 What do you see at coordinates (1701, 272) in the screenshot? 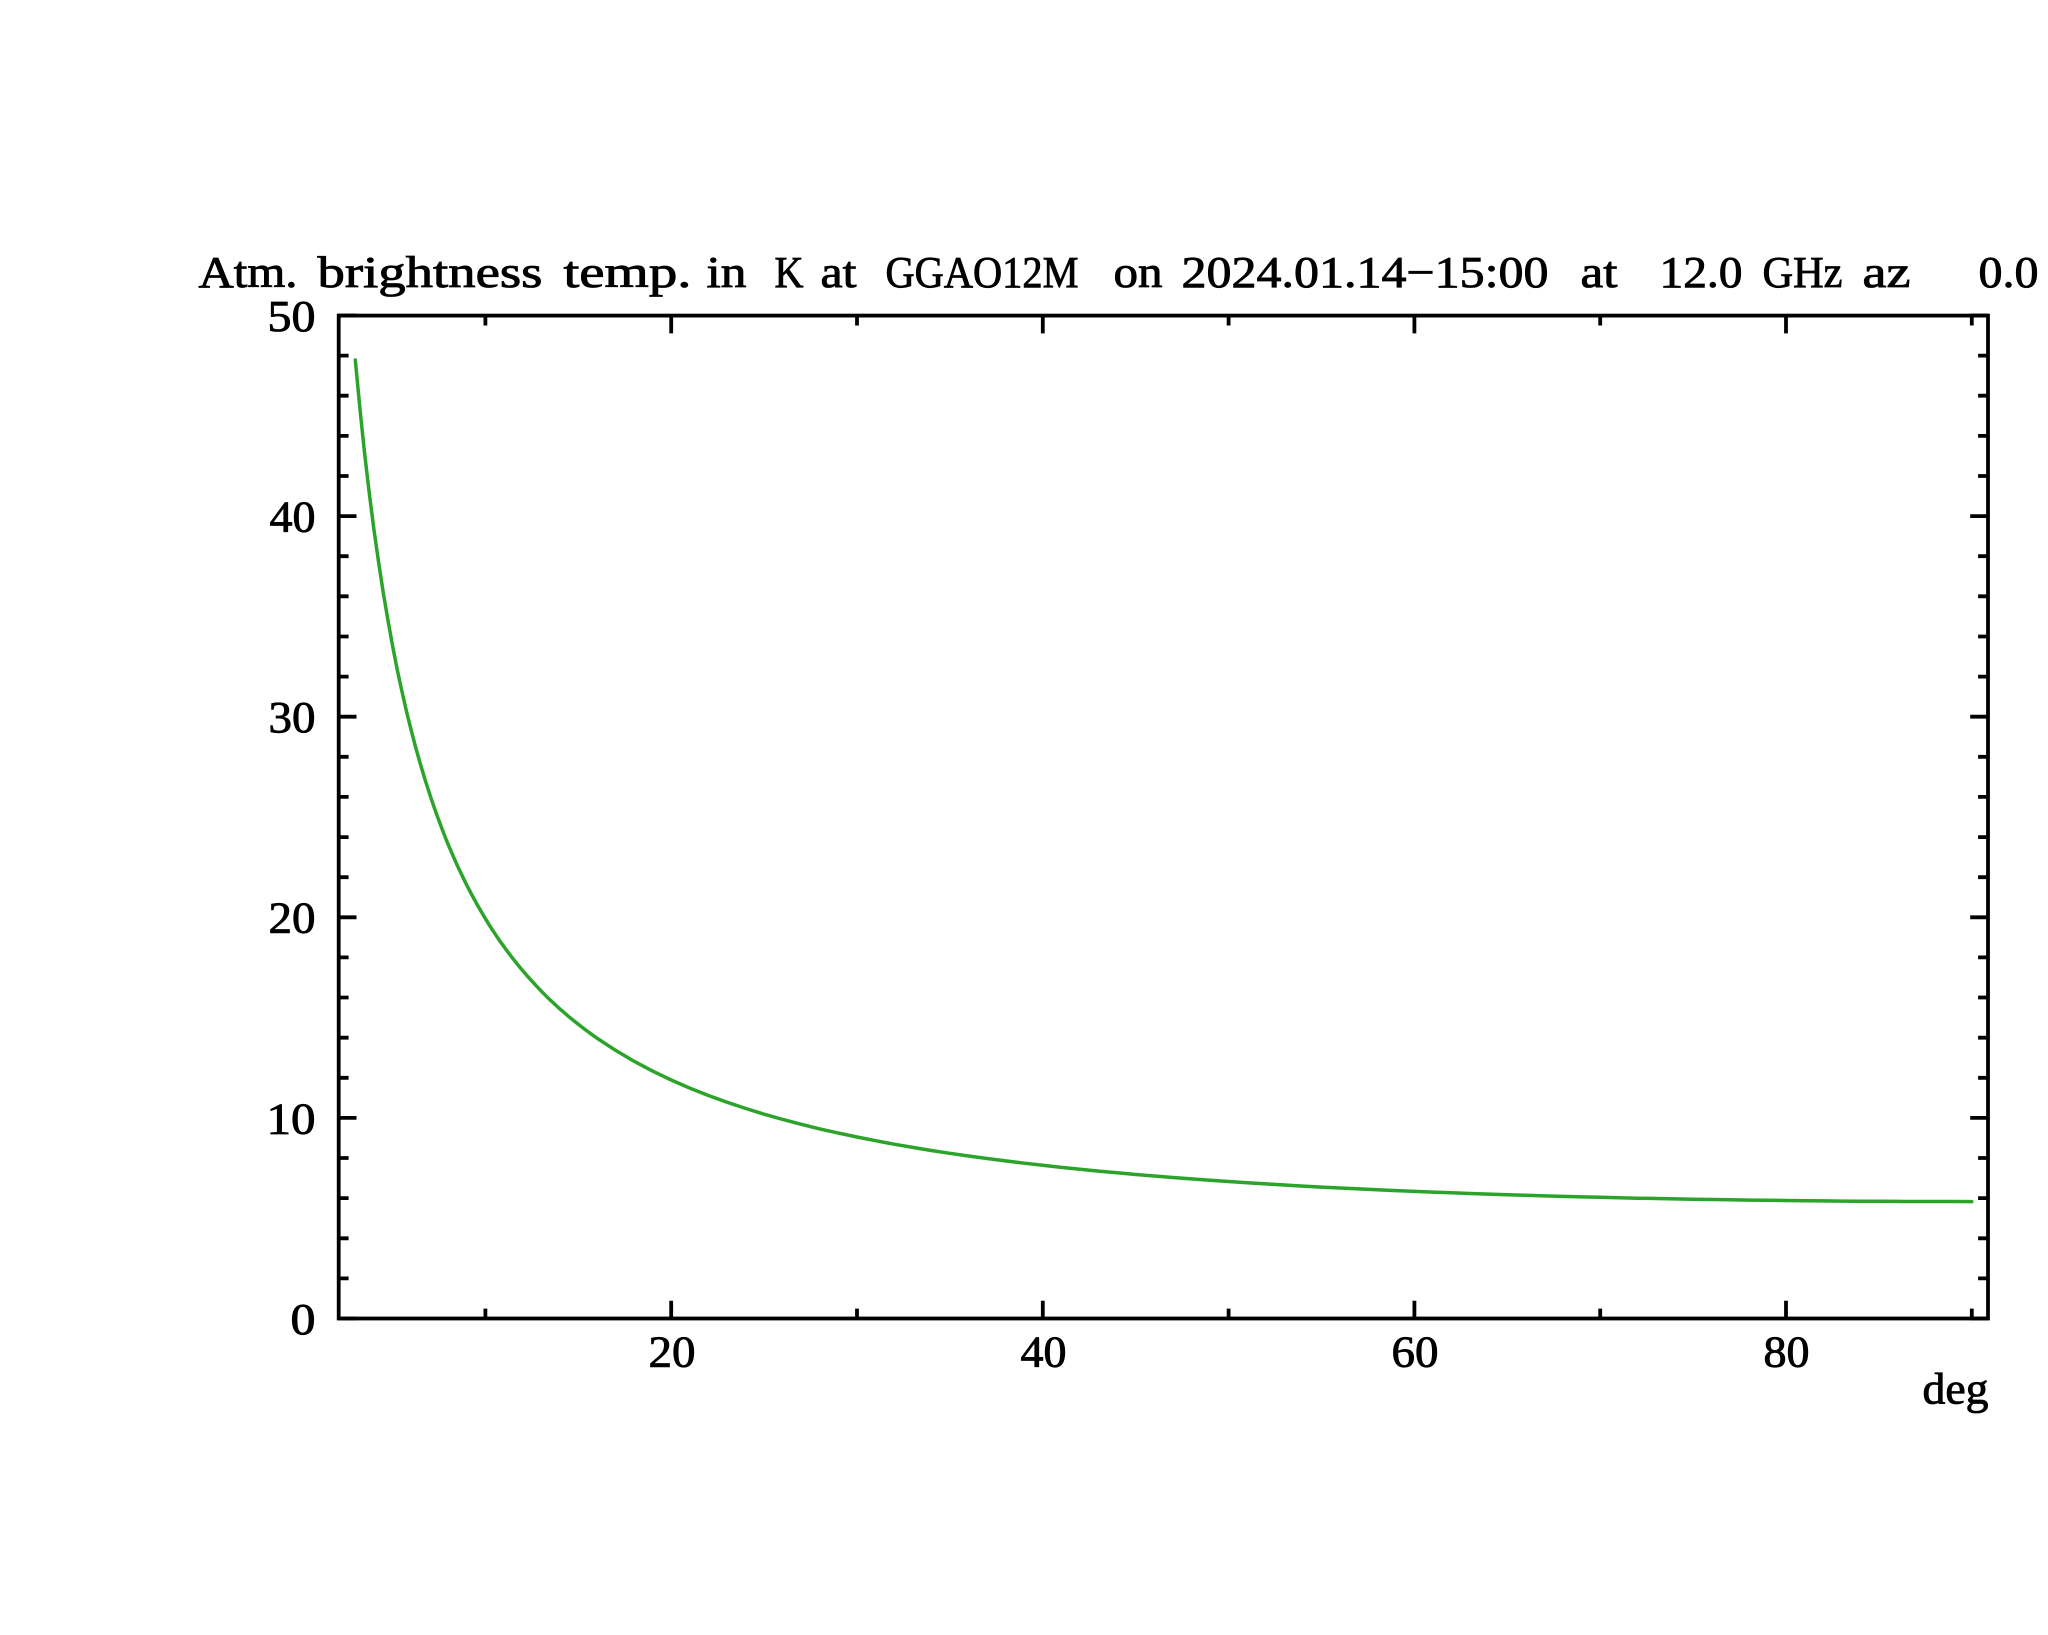
I see `svg-text: 12.0` at bounding box center [1701, 272].